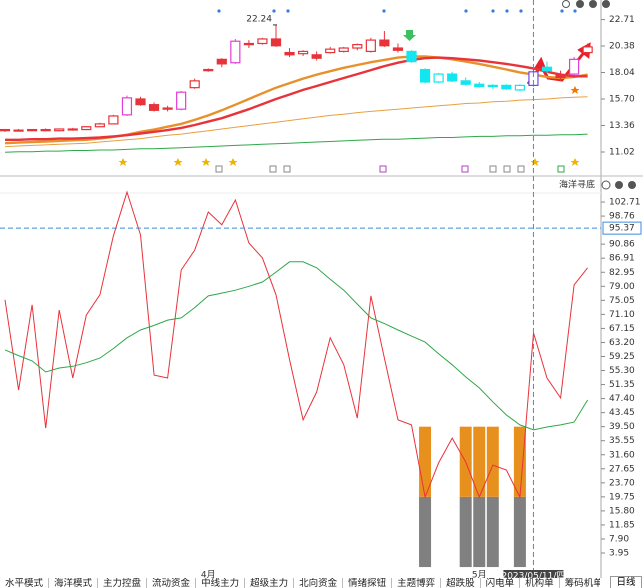 The width and height of the screenshot is (643, 588). Describe the element at coordinates (270, 583) in the screenshot. I see `indicator-tab: 超级主力` at that location.